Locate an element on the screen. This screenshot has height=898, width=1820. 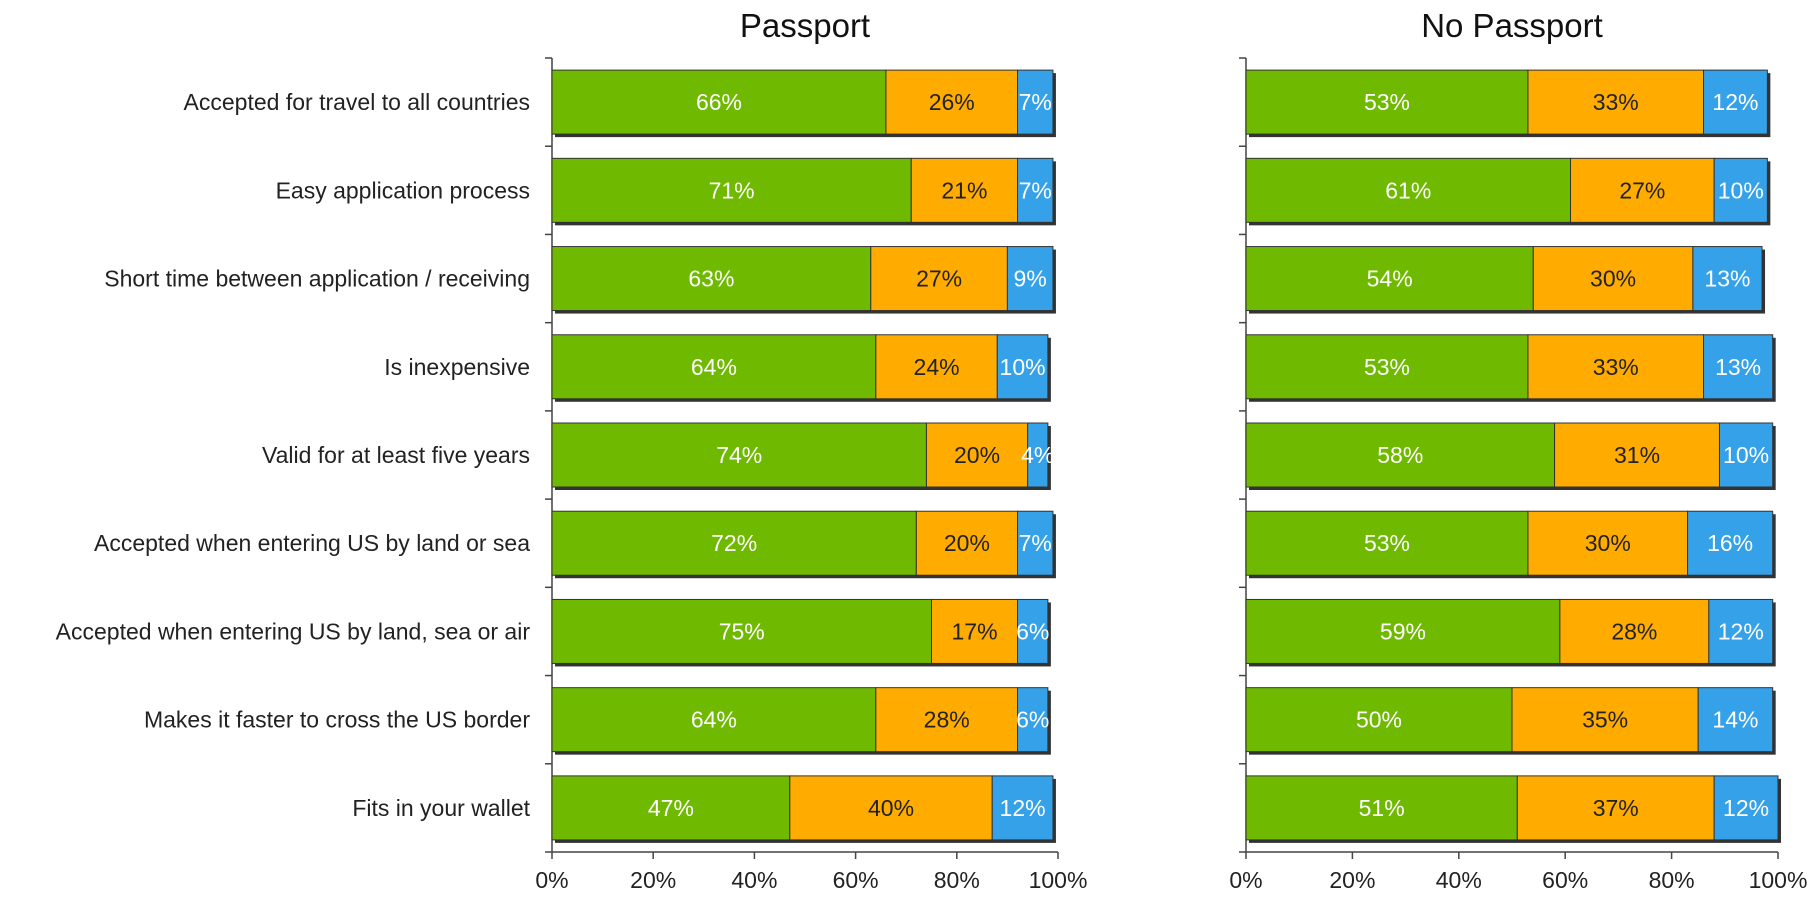
panel-title: No Passport is located at coordinates (1512, 25).